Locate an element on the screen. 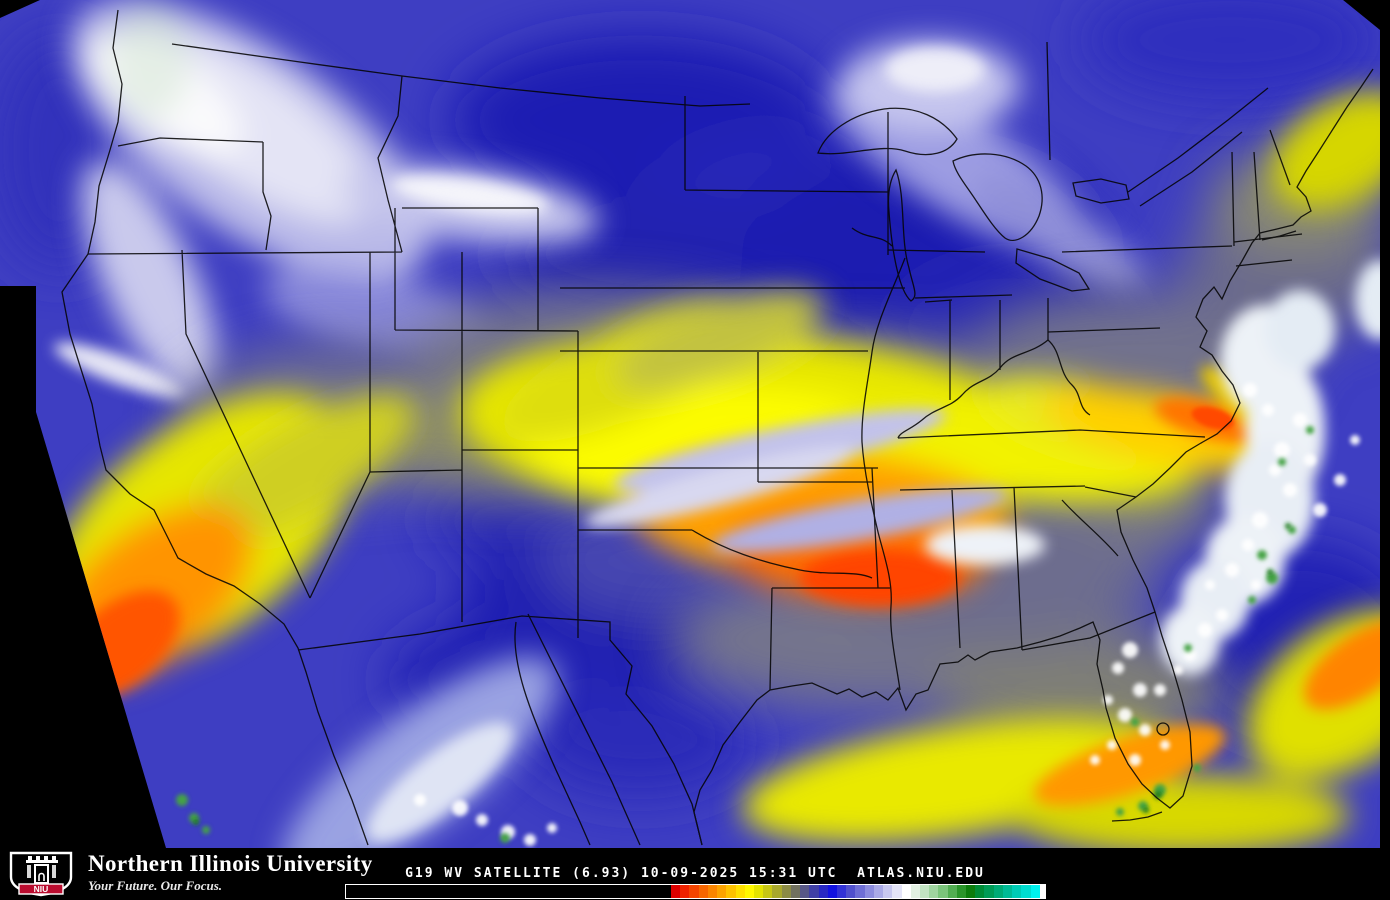 The image size is (1390, 900). university-name: Northern Illinois University is located at coordinates (230, 863).